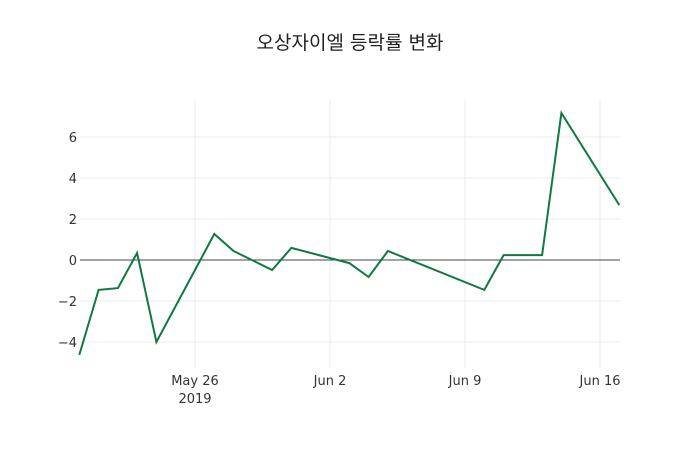 The width and height of the screenshot is (700, 450). Describe the element at coordinates (194, 399) in the screenshot. I see `x-tick-year-label: 2019` at that location.